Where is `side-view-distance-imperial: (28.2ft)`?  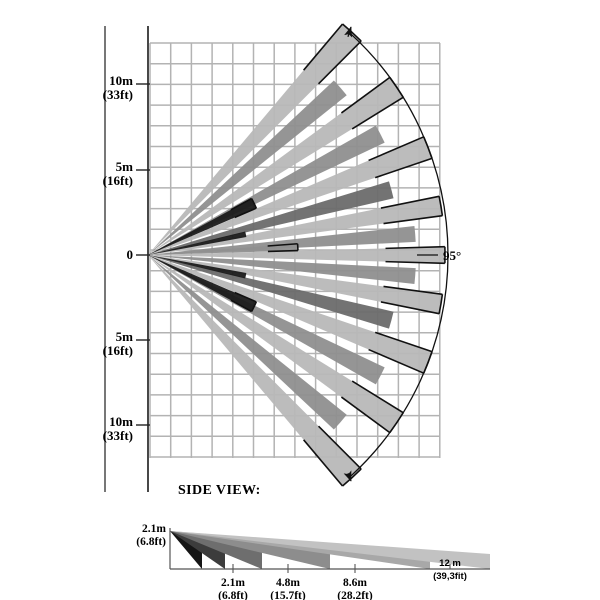
side-view-distance-imperial: (28.2ft) is located at coordinates (355, 595).